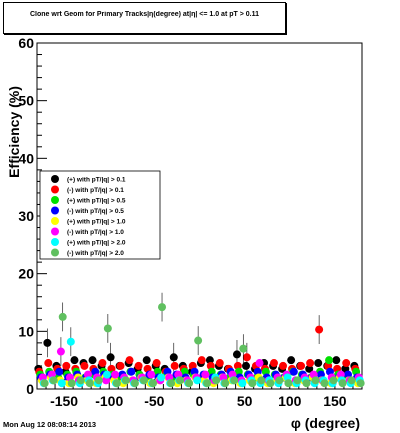  I want to click on y-axis-label: Efficiency (%), so click(14, 132).